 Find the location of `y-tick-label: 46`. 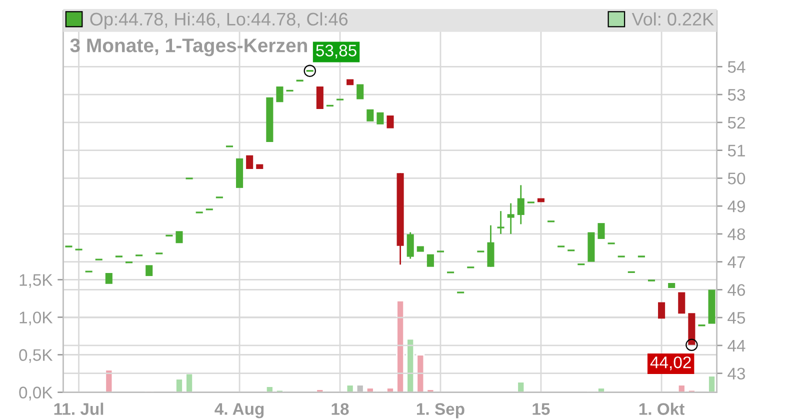

y-tick-label: 46 is located at coordinates (737, 290).